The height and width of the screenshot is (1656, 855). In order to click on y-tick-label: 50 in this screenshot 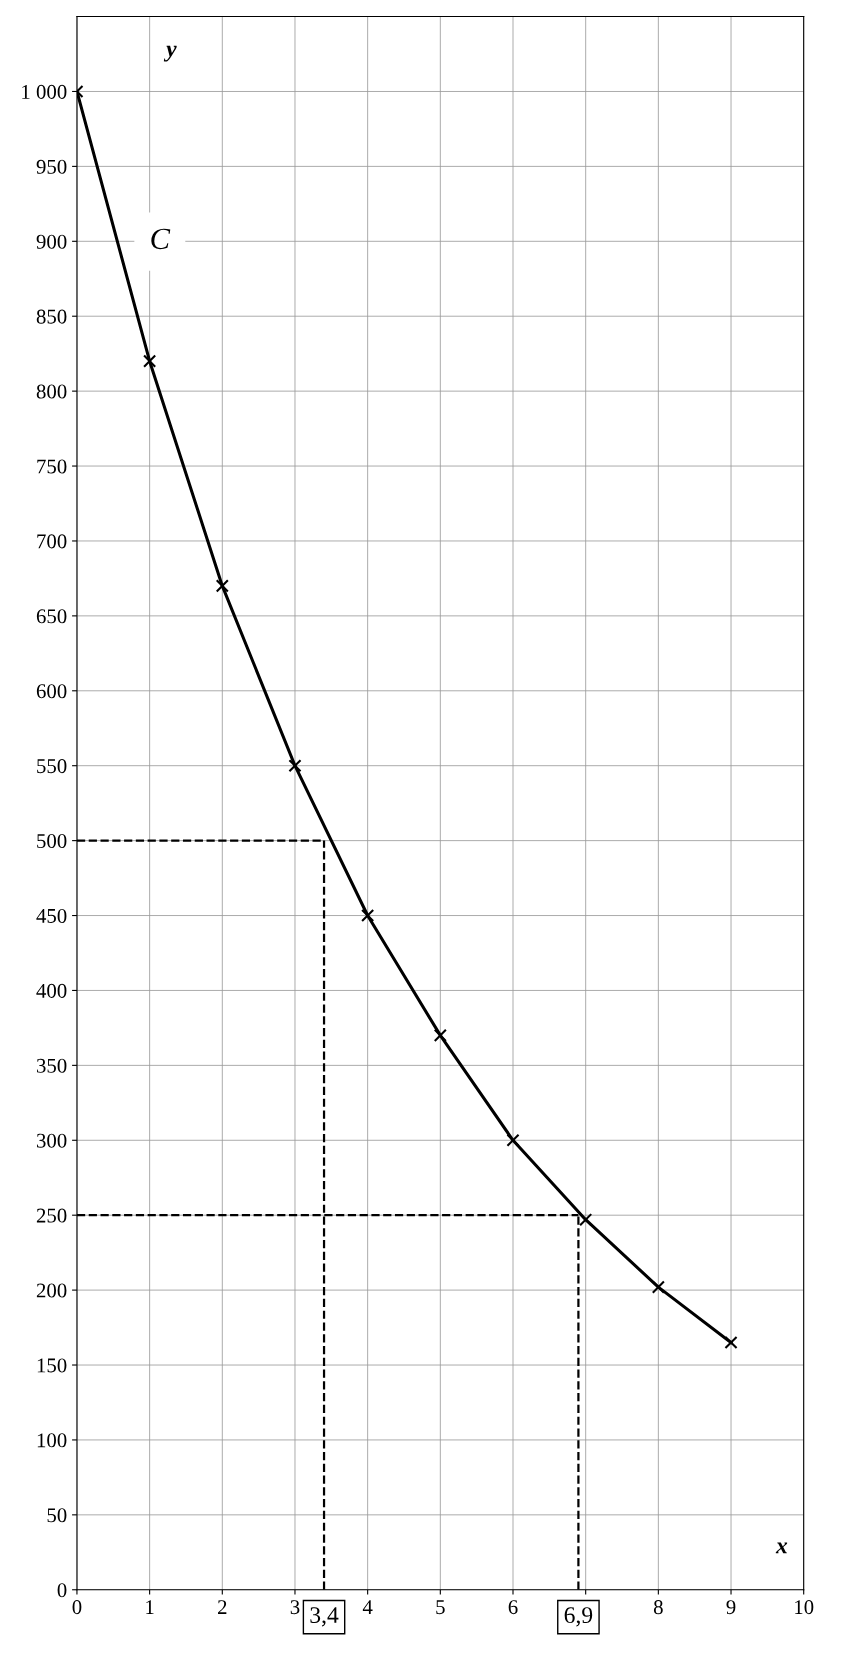, I will do `click(57, 1515)`.